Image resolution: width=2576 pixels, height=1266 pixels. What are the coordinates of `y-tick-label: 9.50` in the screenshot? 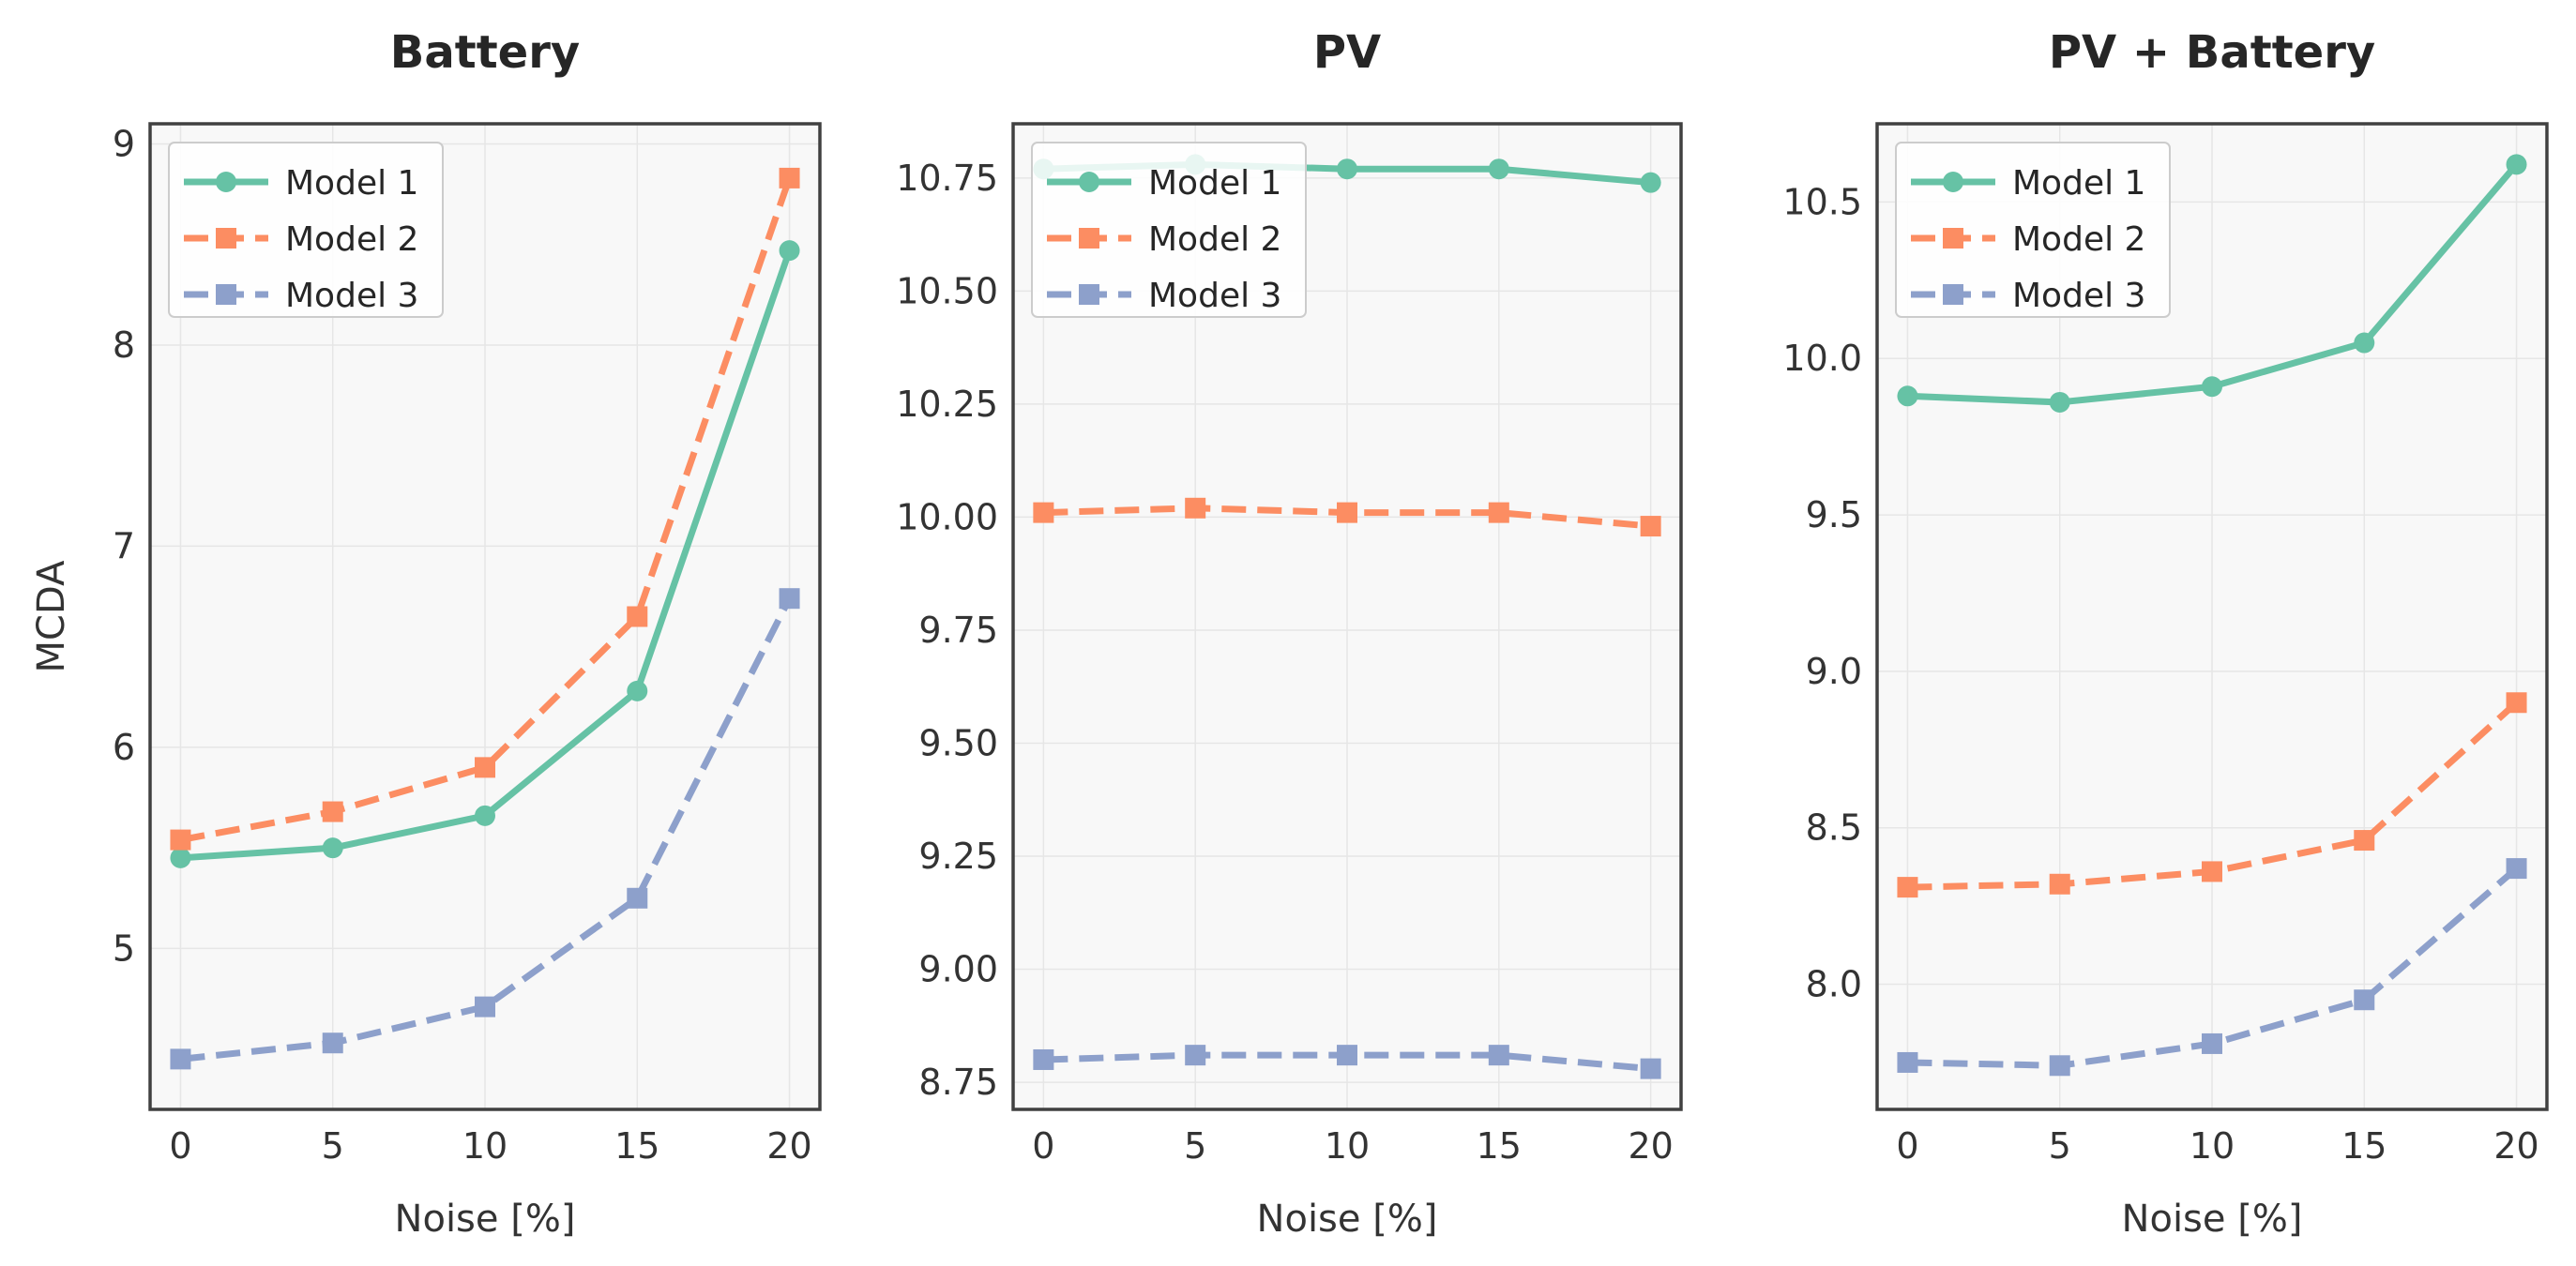 It's located at (958, 742).